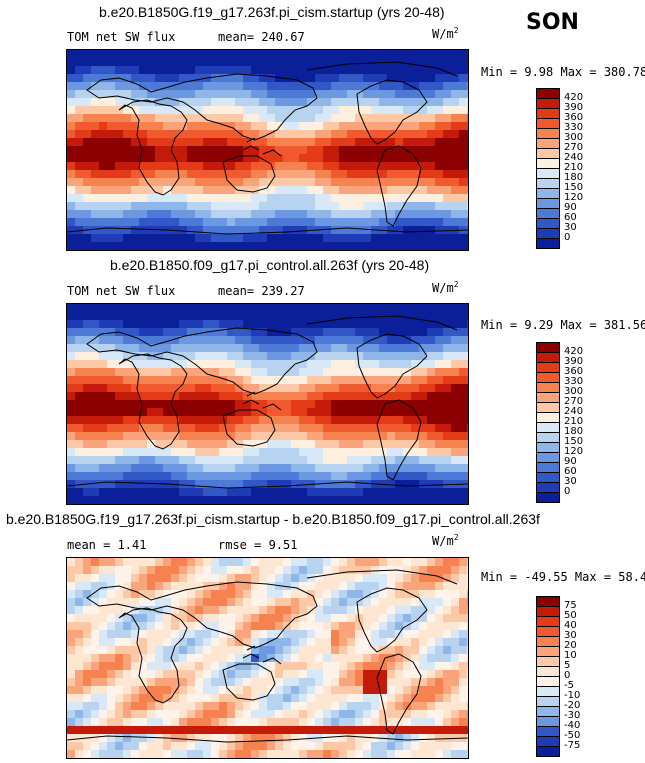 This screenshot has width=645, height=763. I want to click on coastline, so click(392, 112).